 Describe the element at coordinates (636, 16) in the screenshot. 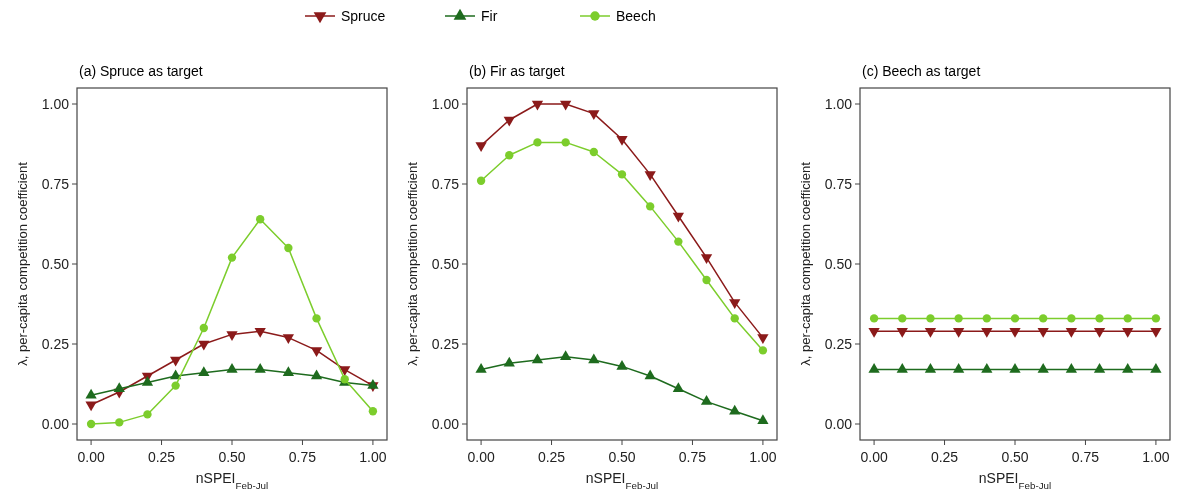

I see `legend-label: Beech` at that location.